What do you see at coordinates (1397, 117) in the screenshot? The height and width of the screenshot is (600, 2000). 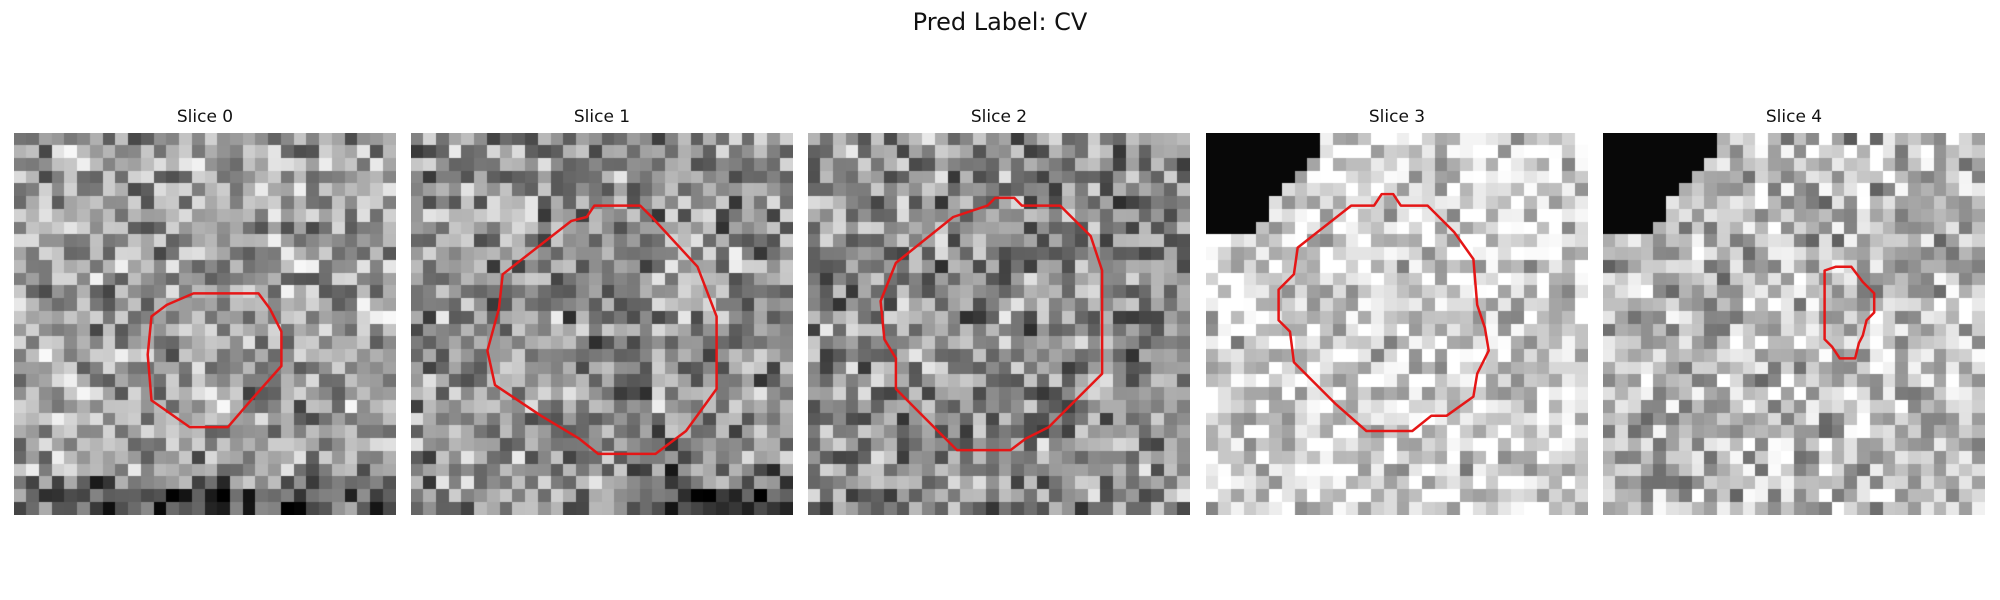 I see `slice-title-3: Slice 3` at bounding box center [1397, 117].